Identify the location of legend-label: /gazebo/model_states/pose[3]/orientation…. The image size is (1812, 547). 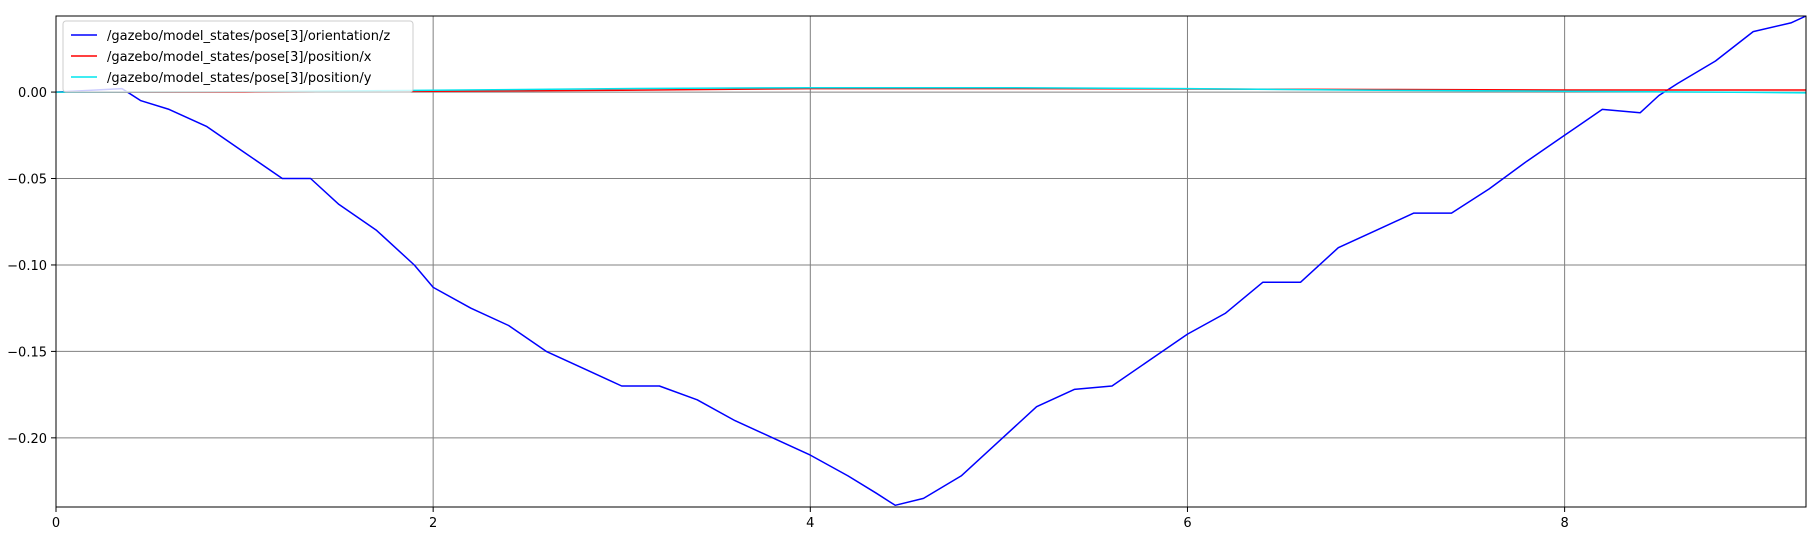
(248, 36).